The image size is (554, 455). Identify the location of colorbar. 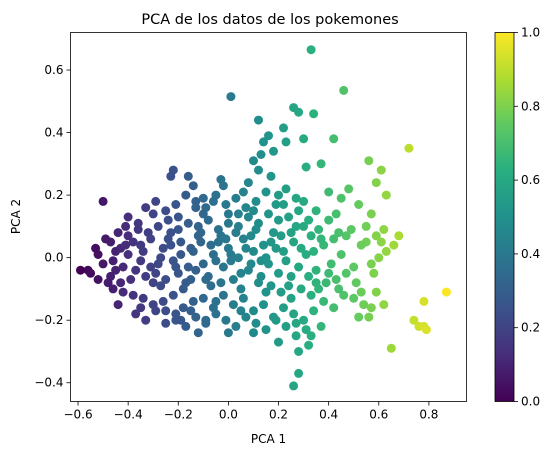
(504, 217).